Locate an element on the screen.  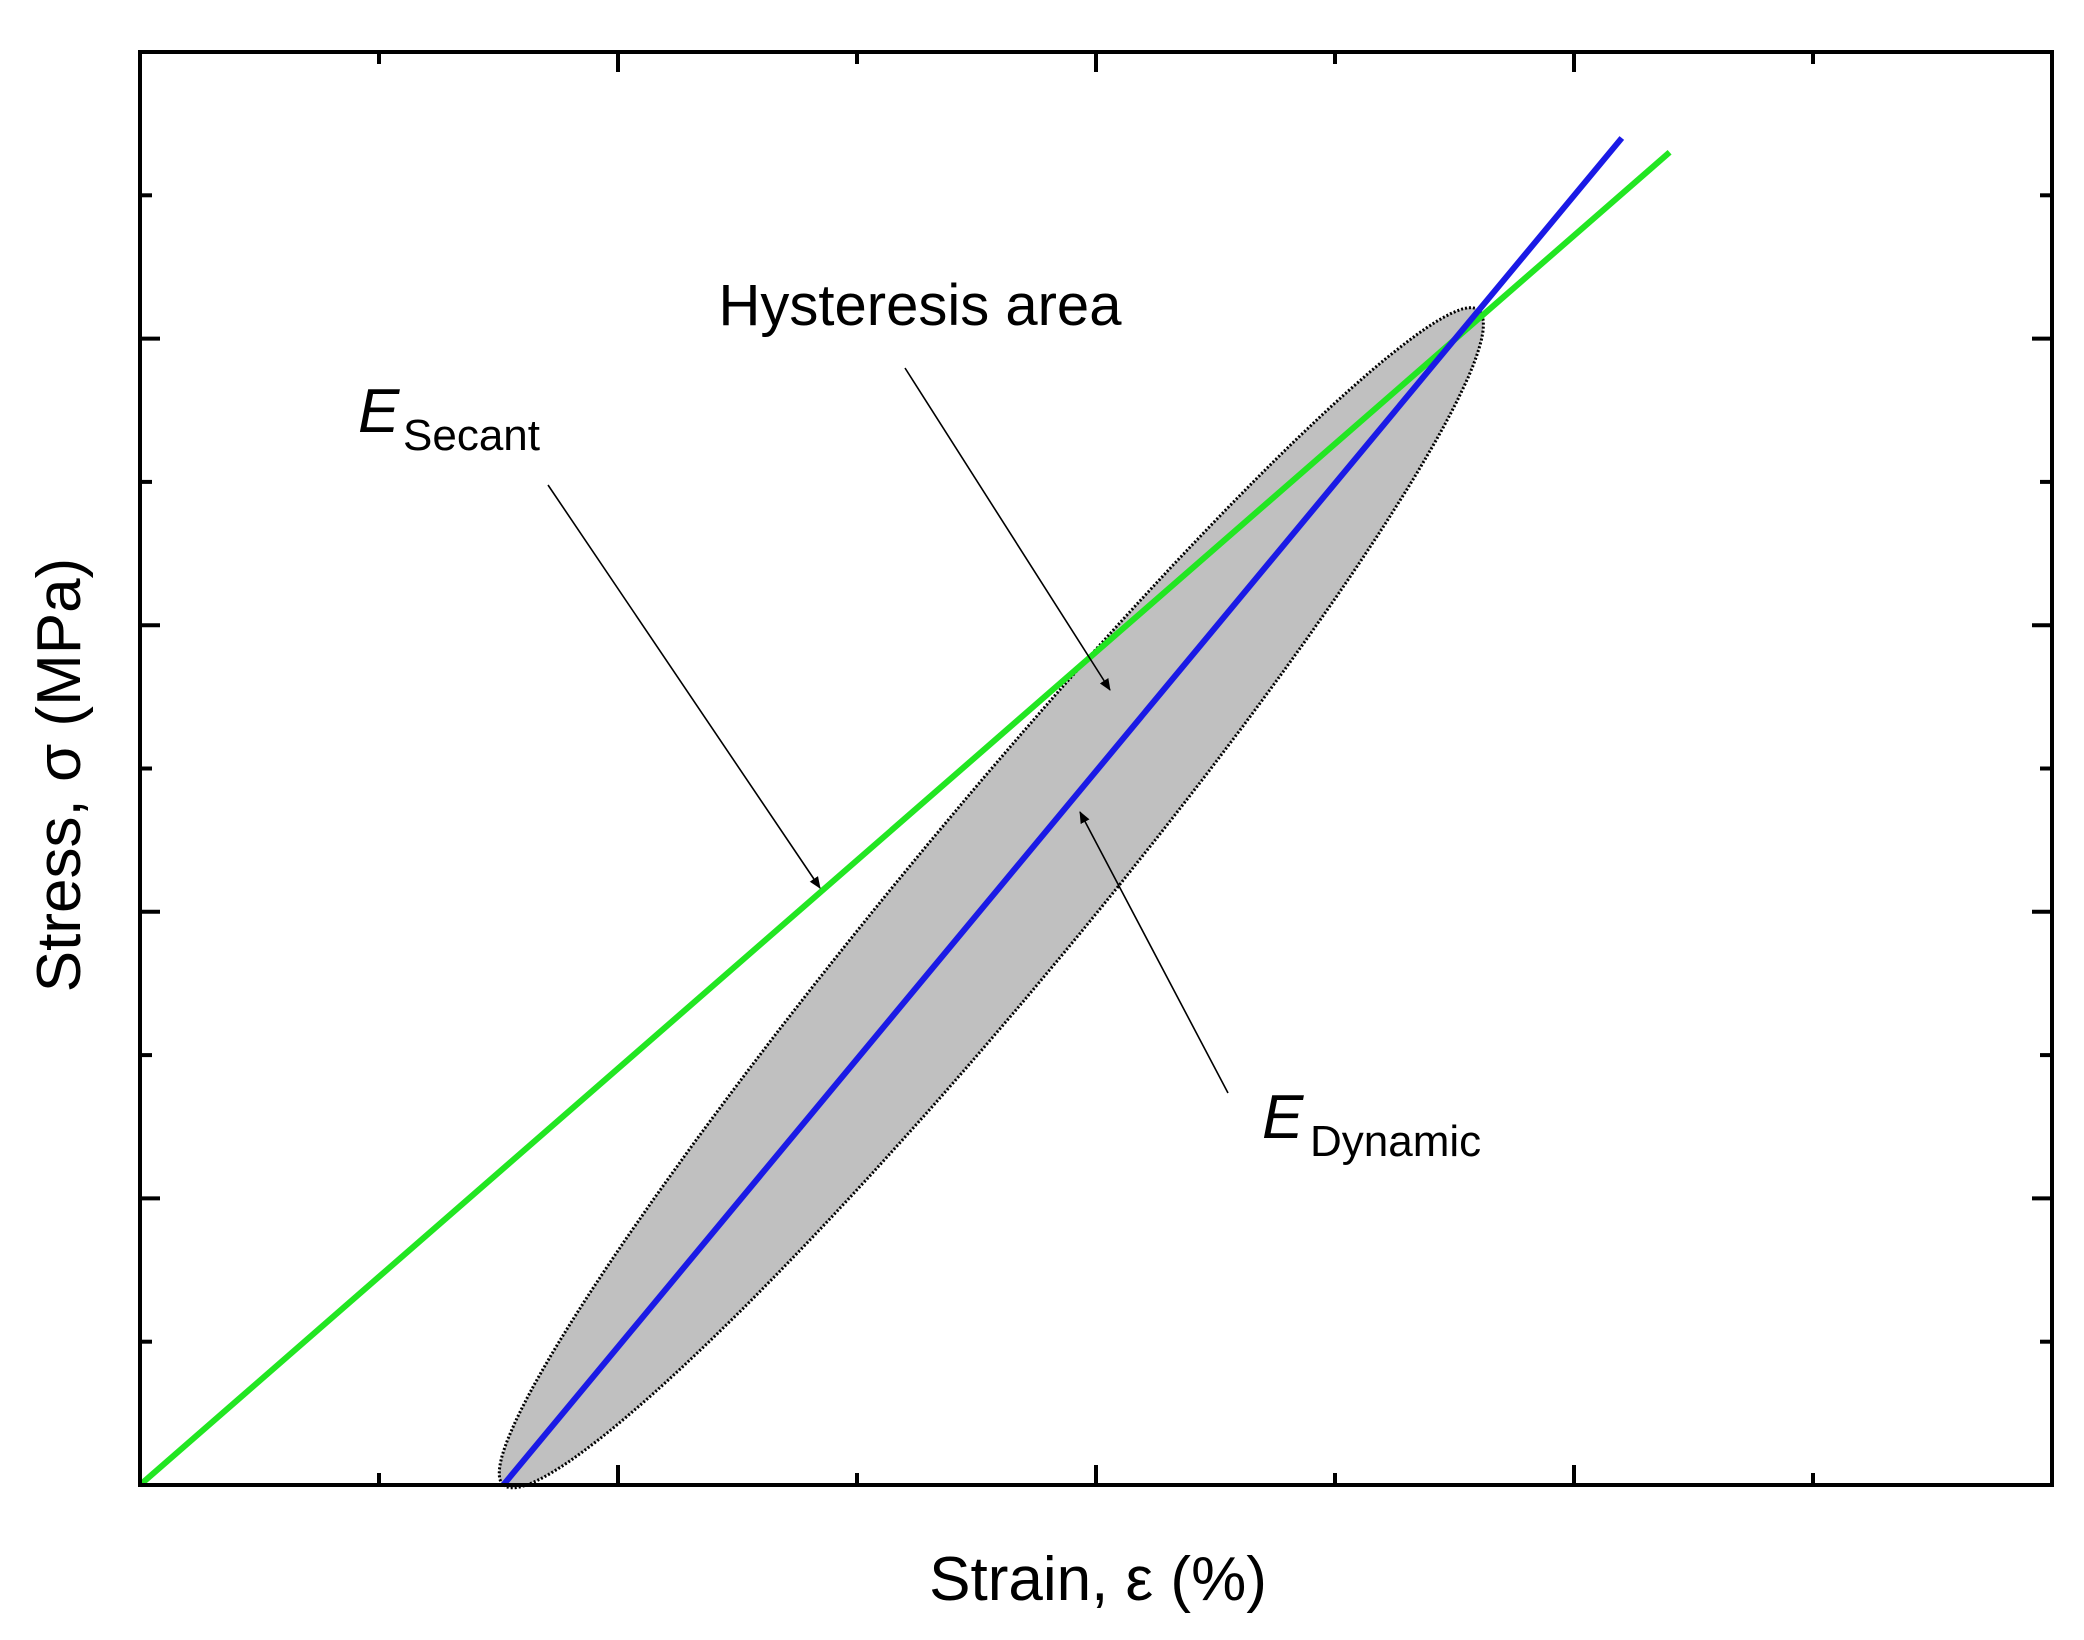
x-axis-label: Strain, ε (%) is located at coordinates (1098, 1579).